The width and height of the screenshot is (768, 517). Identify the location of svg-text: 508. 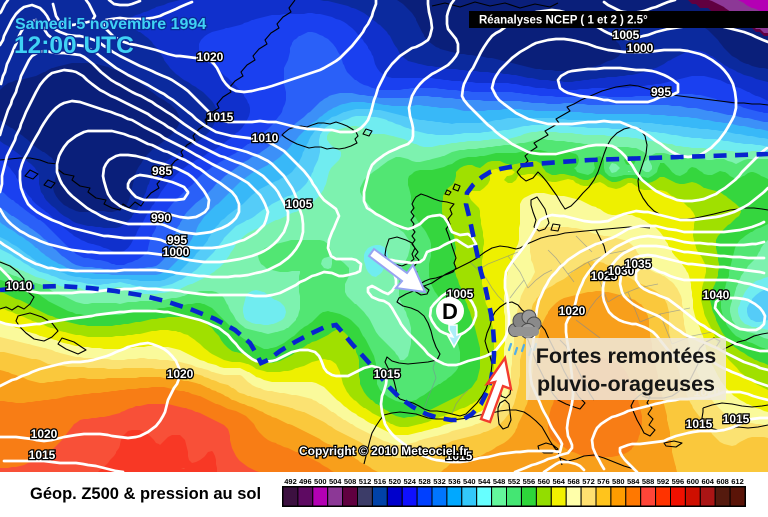
(350, 481).